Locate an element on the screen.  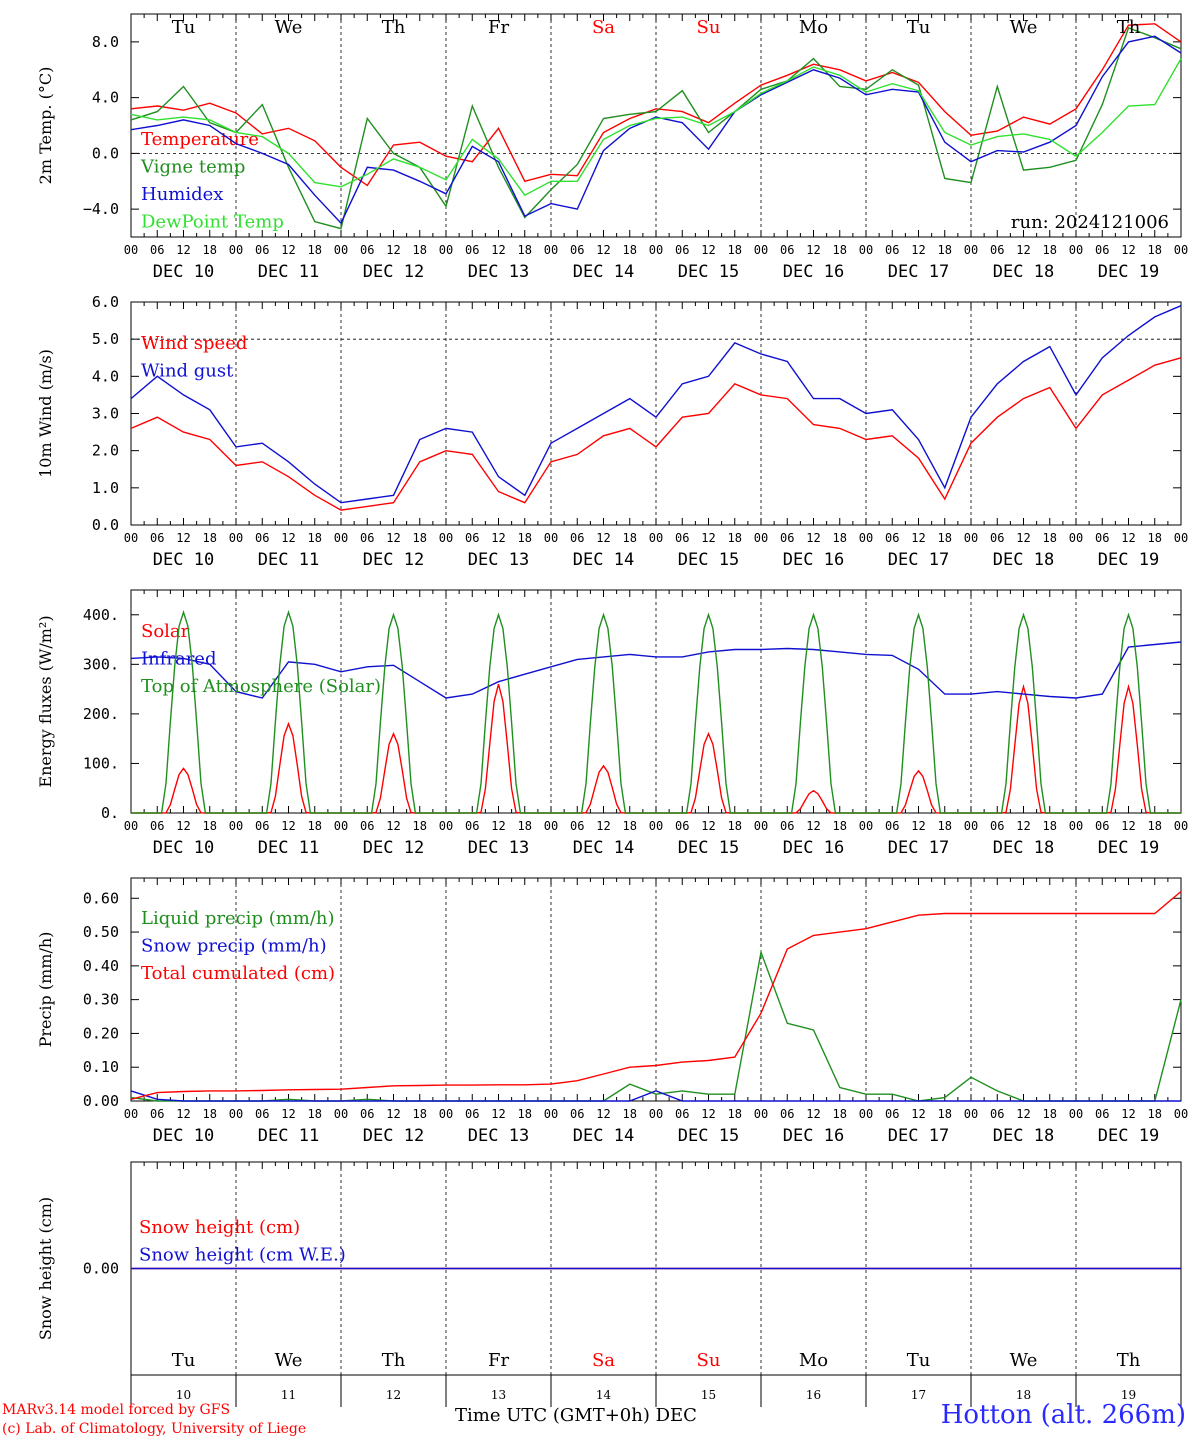
y-tick-label: 100. is located at coordinates (101, 763).